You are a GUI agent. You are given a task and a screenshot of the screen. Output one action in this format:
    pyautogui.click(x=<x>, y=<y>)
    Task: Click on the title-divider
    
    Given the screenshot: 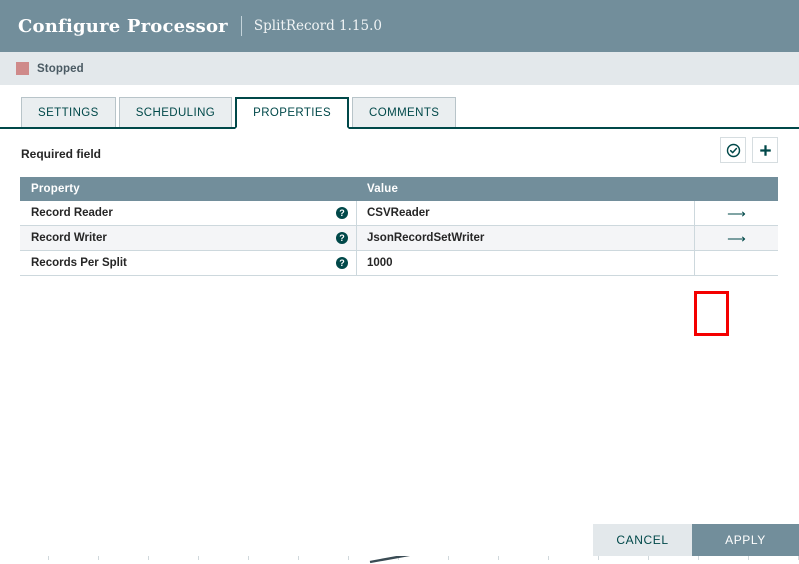 What is the action you would take?
    pyautogui.click(x=241, y=26)
    